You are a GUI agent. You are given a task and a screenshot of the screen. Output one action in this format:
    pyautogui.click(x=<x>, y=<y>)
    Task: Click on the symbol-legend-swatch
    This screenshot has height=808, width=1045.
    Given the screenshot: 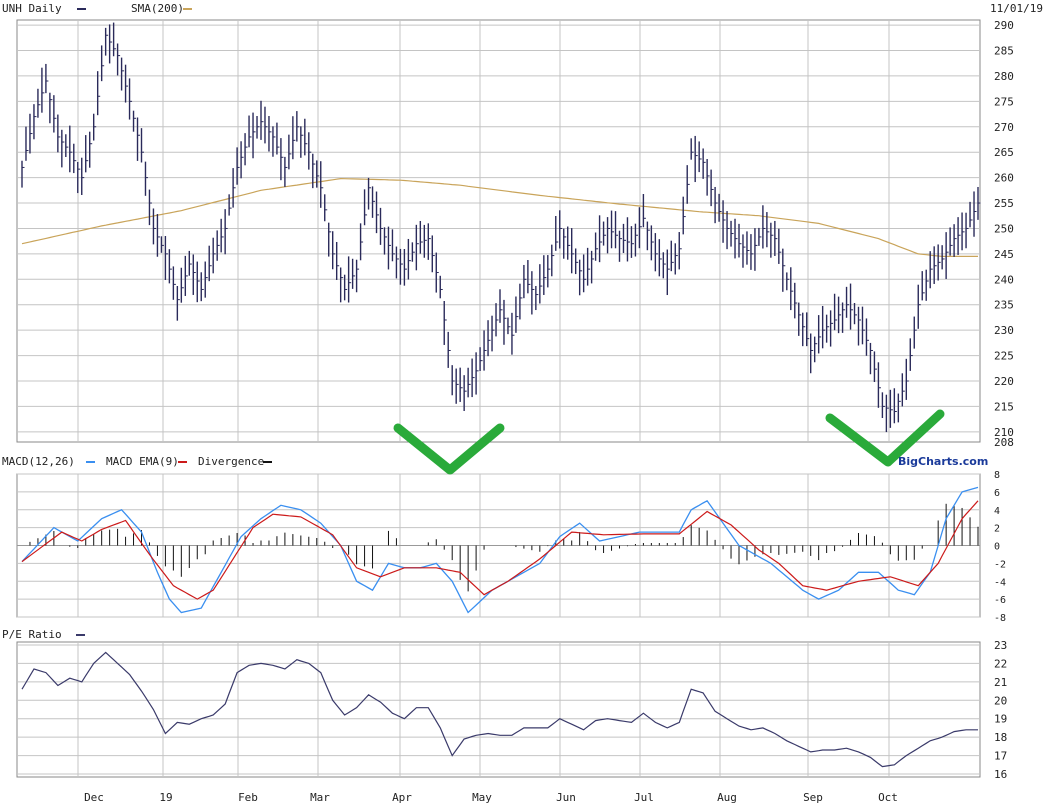 What is the action you would take?
    pyautogui.click(x=81, y=9)
    